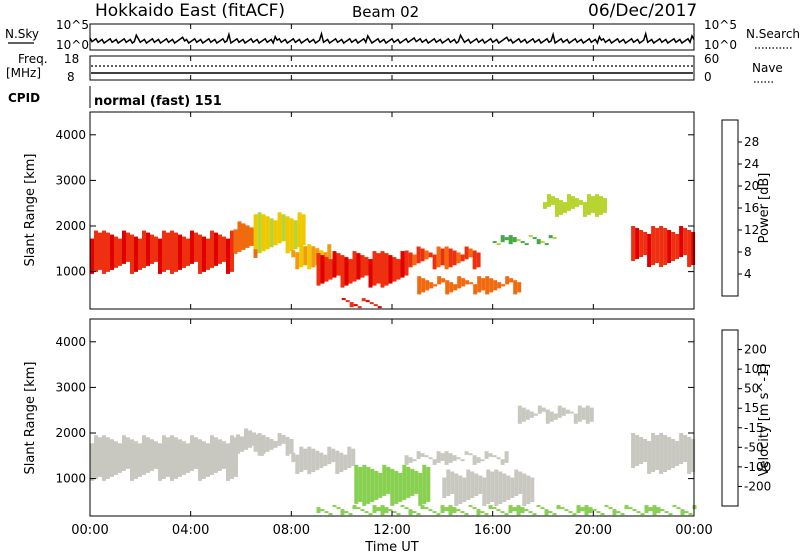  I want to click on freq-tick-bottom: 8, so click(71, 77).